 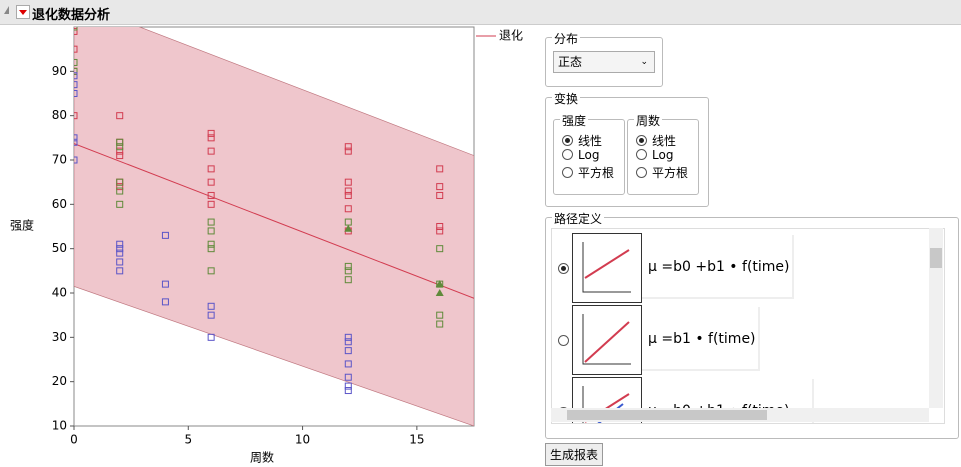 What do you see at coordinates (59, 293) in the screenshot?
I see `y-tick-label: 40` at bounding box center [59, 293].